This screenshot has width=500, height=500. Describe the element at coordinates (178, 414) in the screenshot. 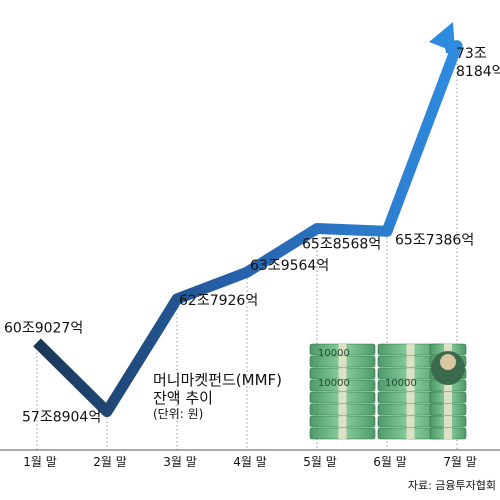

I see `chart-subtitle: (단위: 원)` at that location.